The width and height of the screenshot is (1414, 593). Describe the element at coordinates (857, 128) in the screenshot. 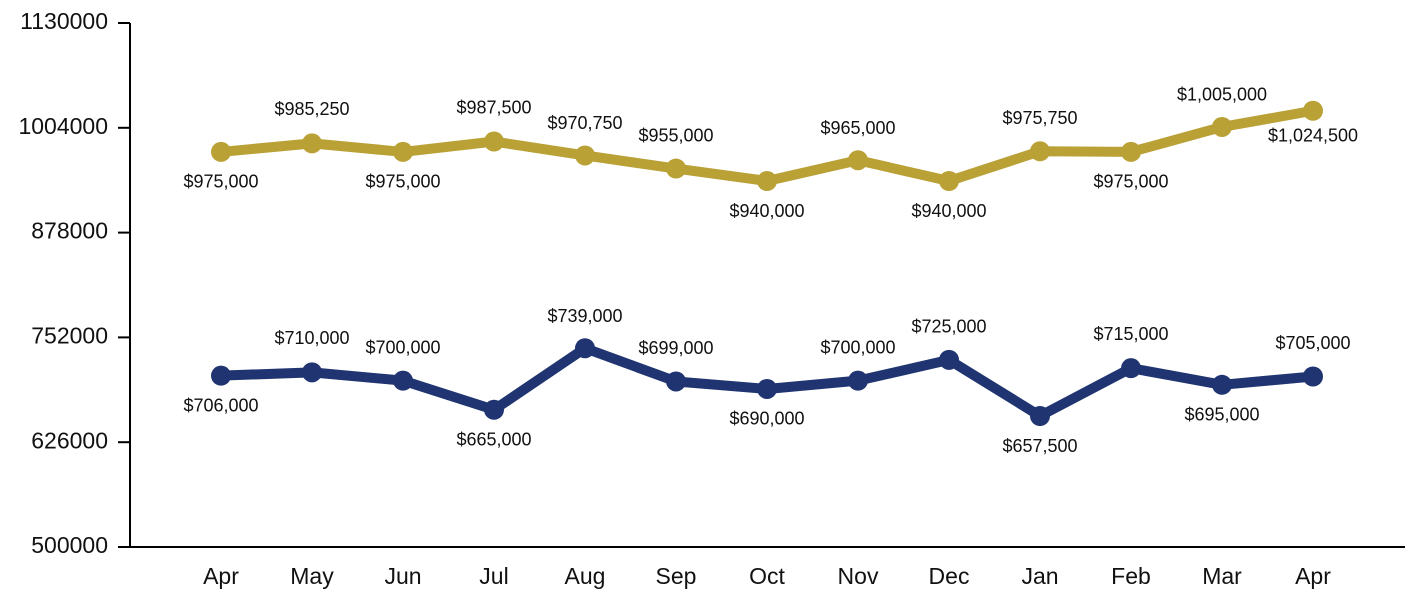

I see `value-label: $965,000` at that location.